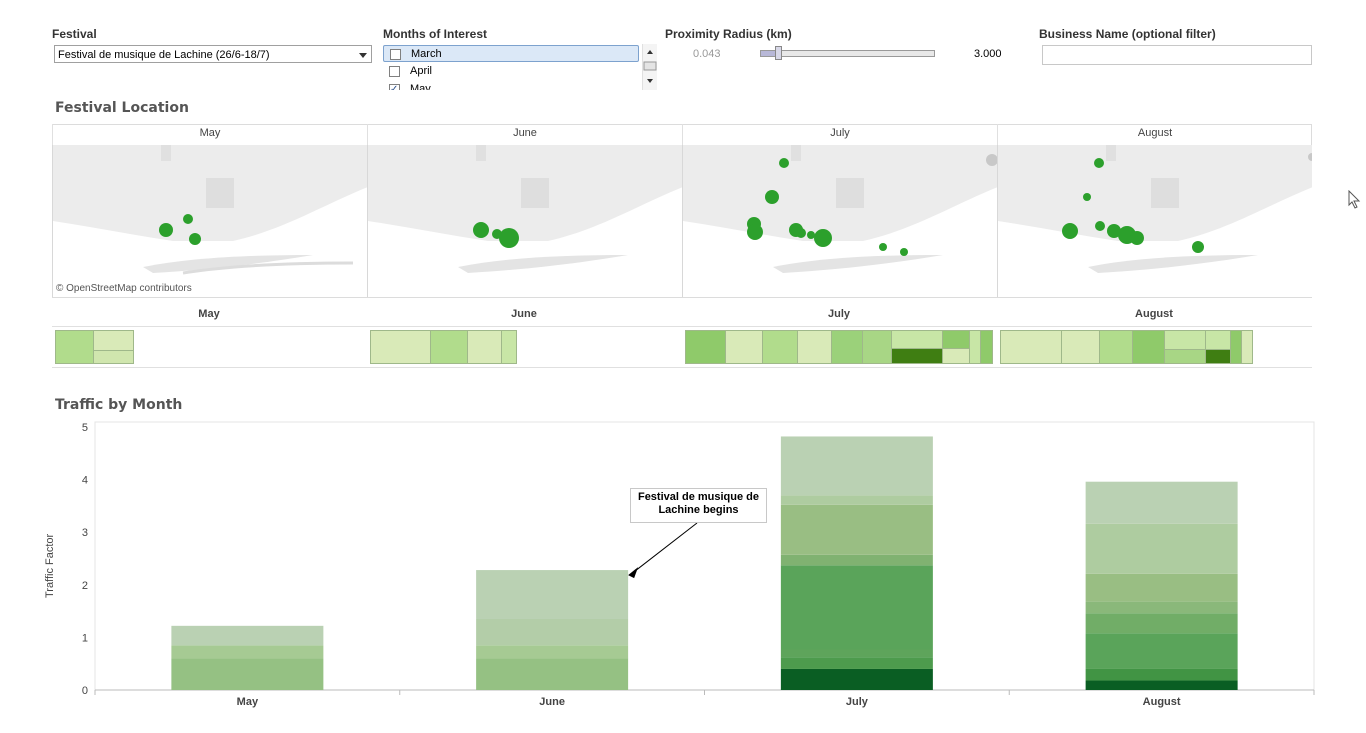 The width and height of the screenshot is (1366, 733). I want to click on month-option-label: May, so click(420, 86).